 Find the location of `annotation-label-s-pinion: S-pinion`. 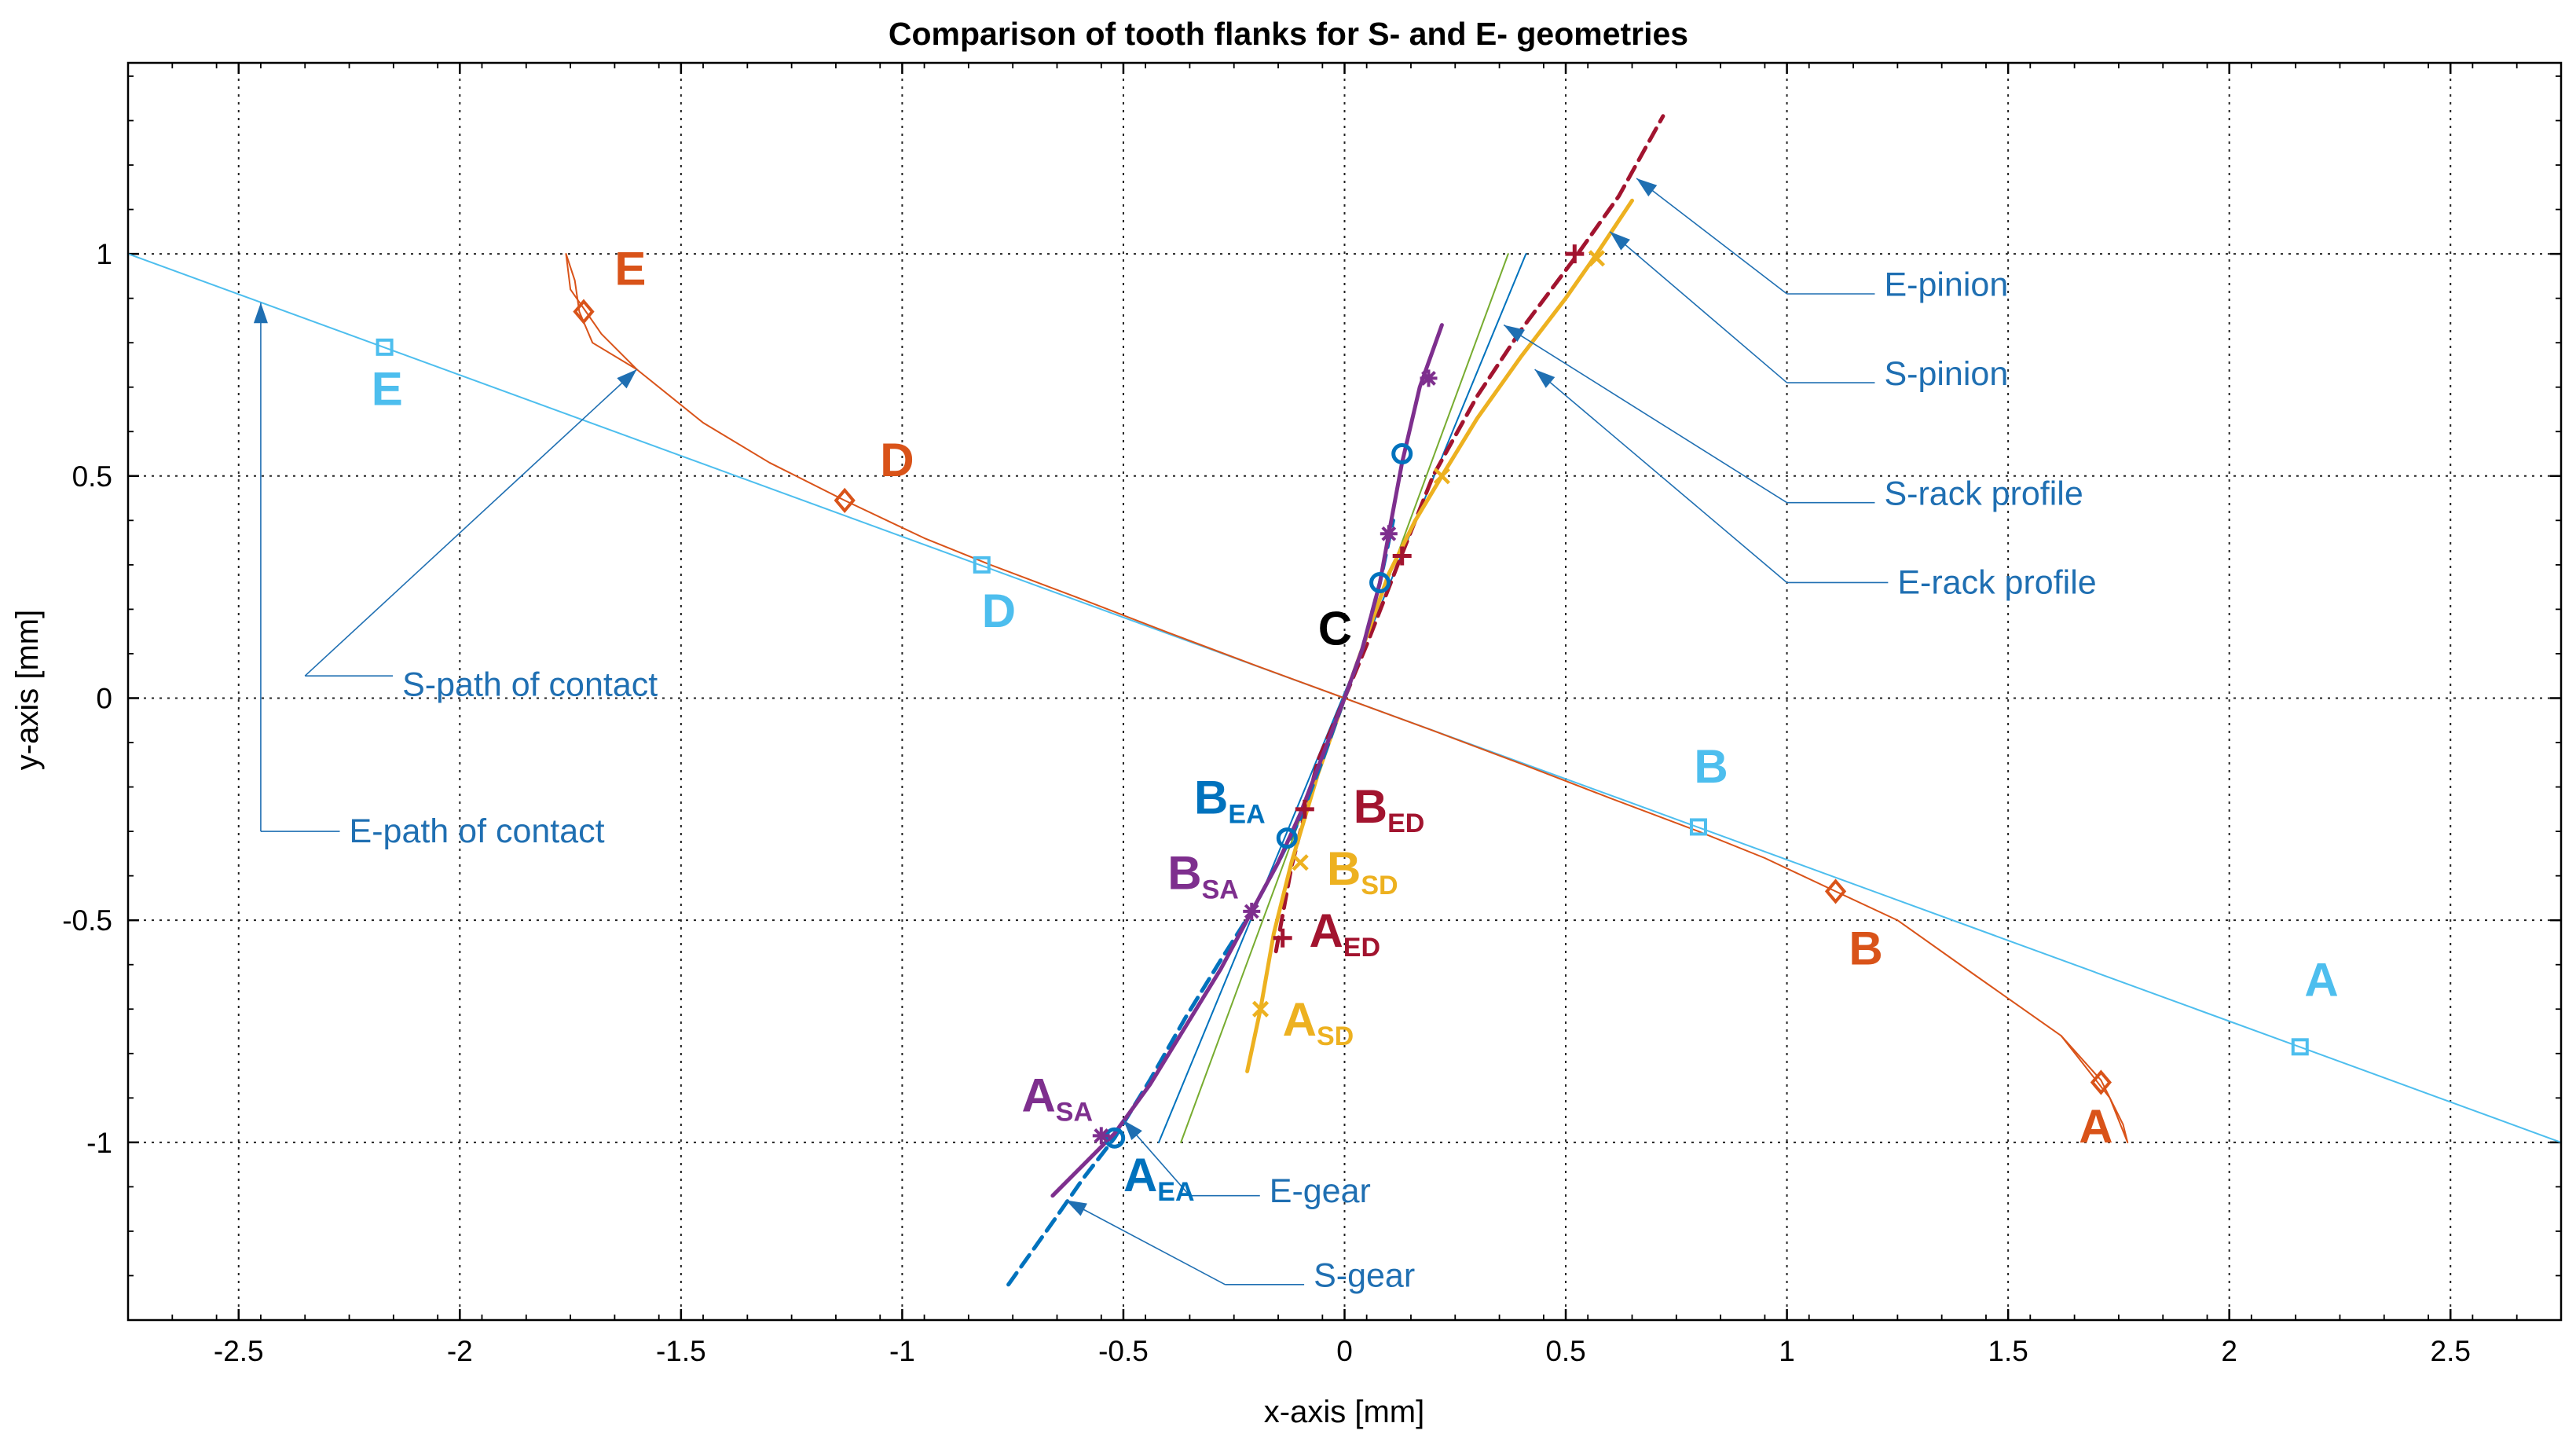

annotation-label-s-pinion: S-pinion is located at coordinates (1946, 374).